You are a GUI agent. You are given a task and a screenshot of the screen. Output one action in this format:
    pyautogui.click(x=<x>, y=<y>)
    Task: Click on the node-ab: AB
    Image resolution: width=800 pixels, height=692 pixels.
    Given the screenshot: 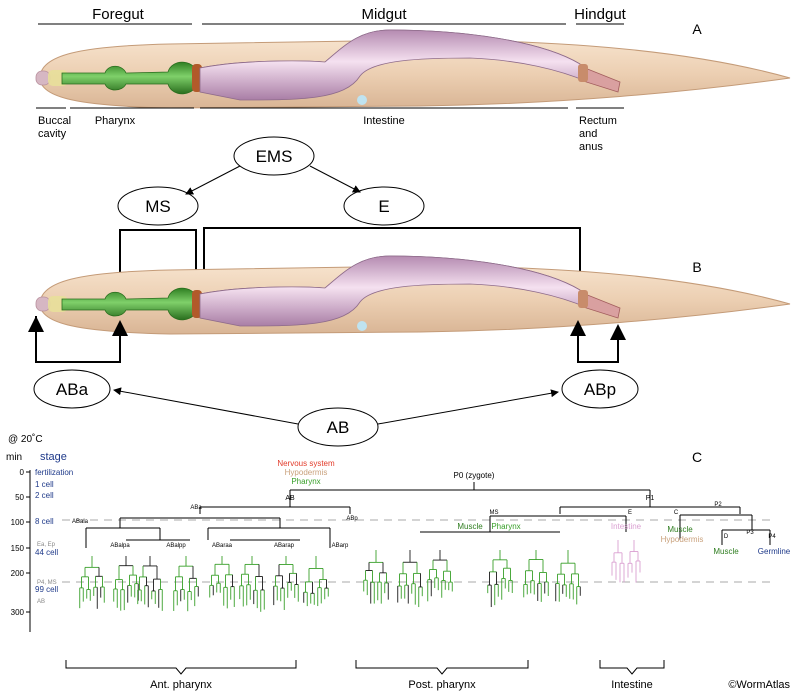 What is the action you would take?
    pyautogui.click(x=290, y=498)
    